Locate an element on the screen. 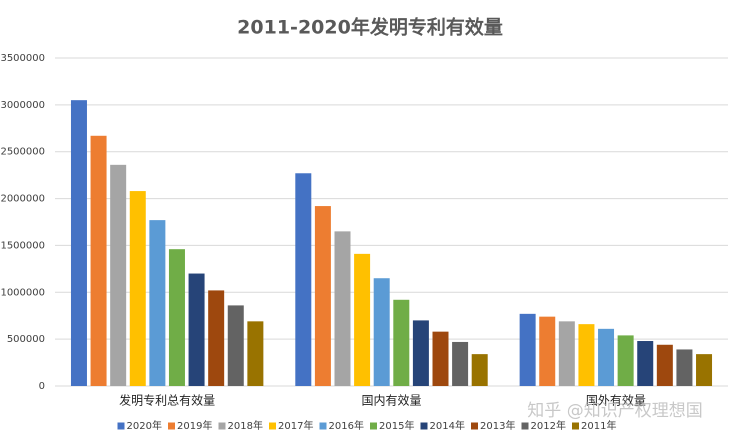 Image resolution: width=740 pixels, height=447 pixels. legend-label: 2019年 is located at coordinates (194, 425).